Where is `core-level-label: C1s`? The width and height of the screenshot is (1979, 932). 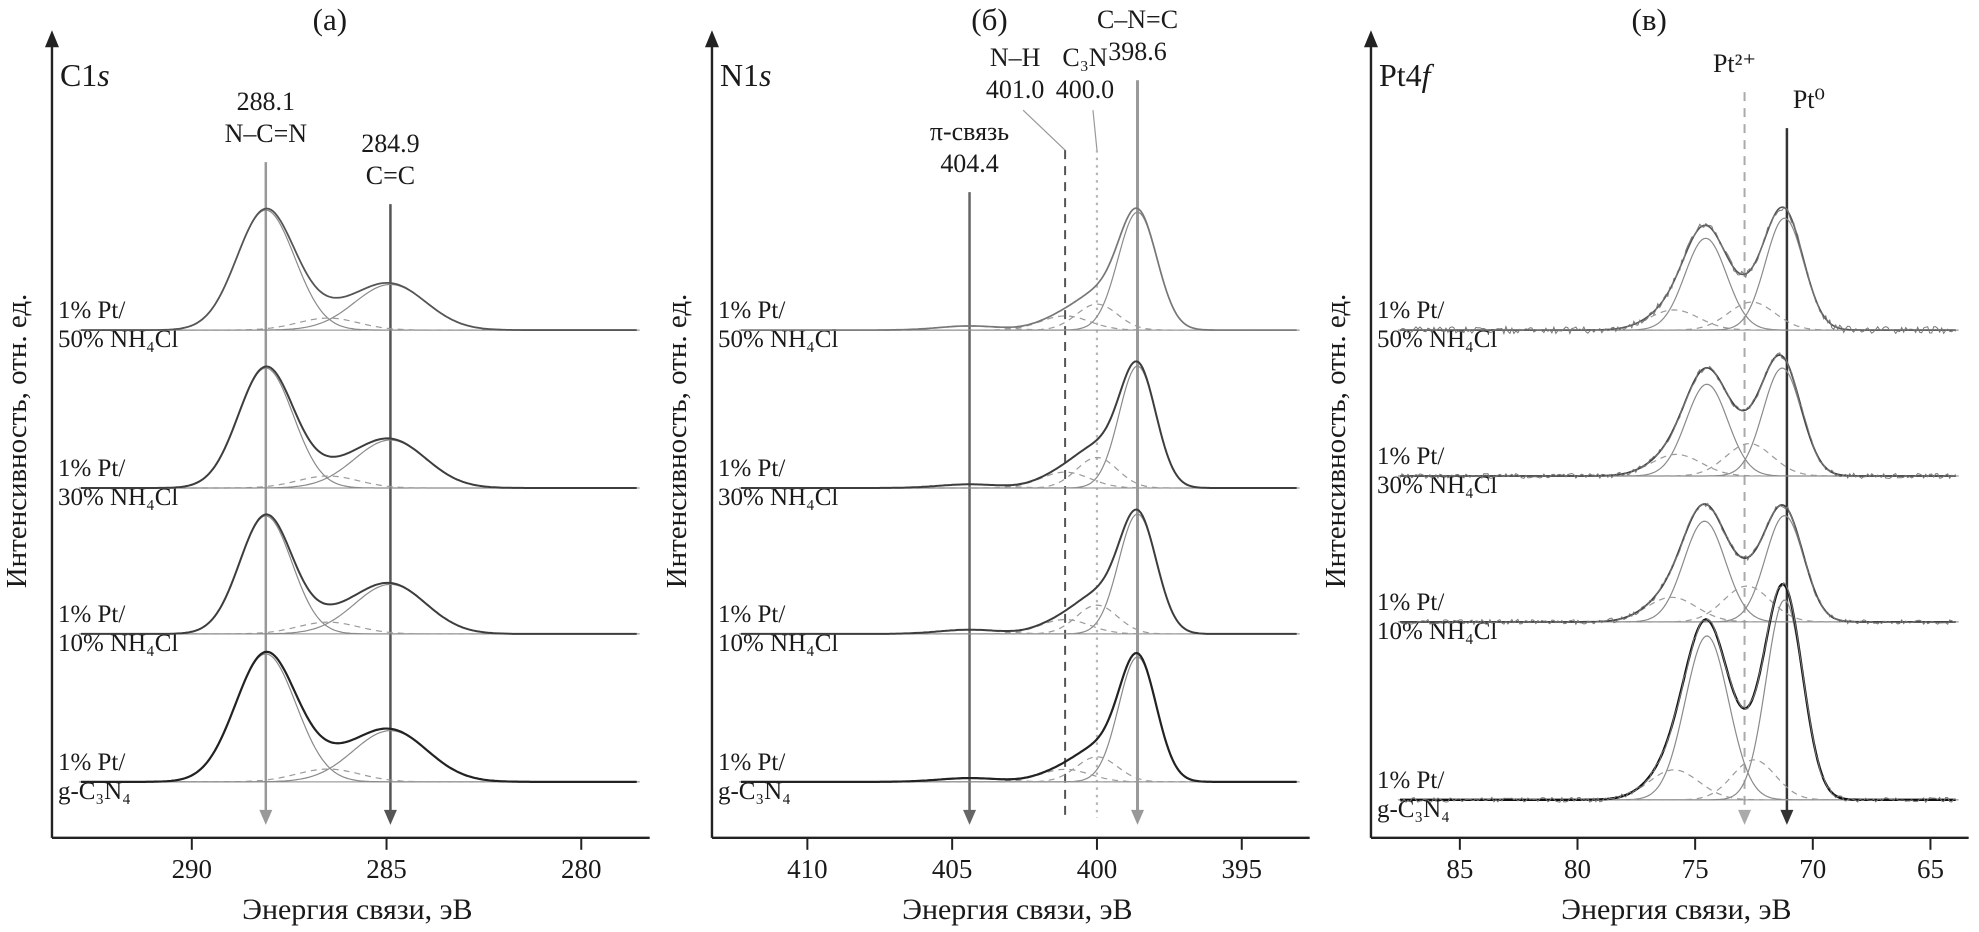
core-level-label: C1s is located at coordinates (85, 75).